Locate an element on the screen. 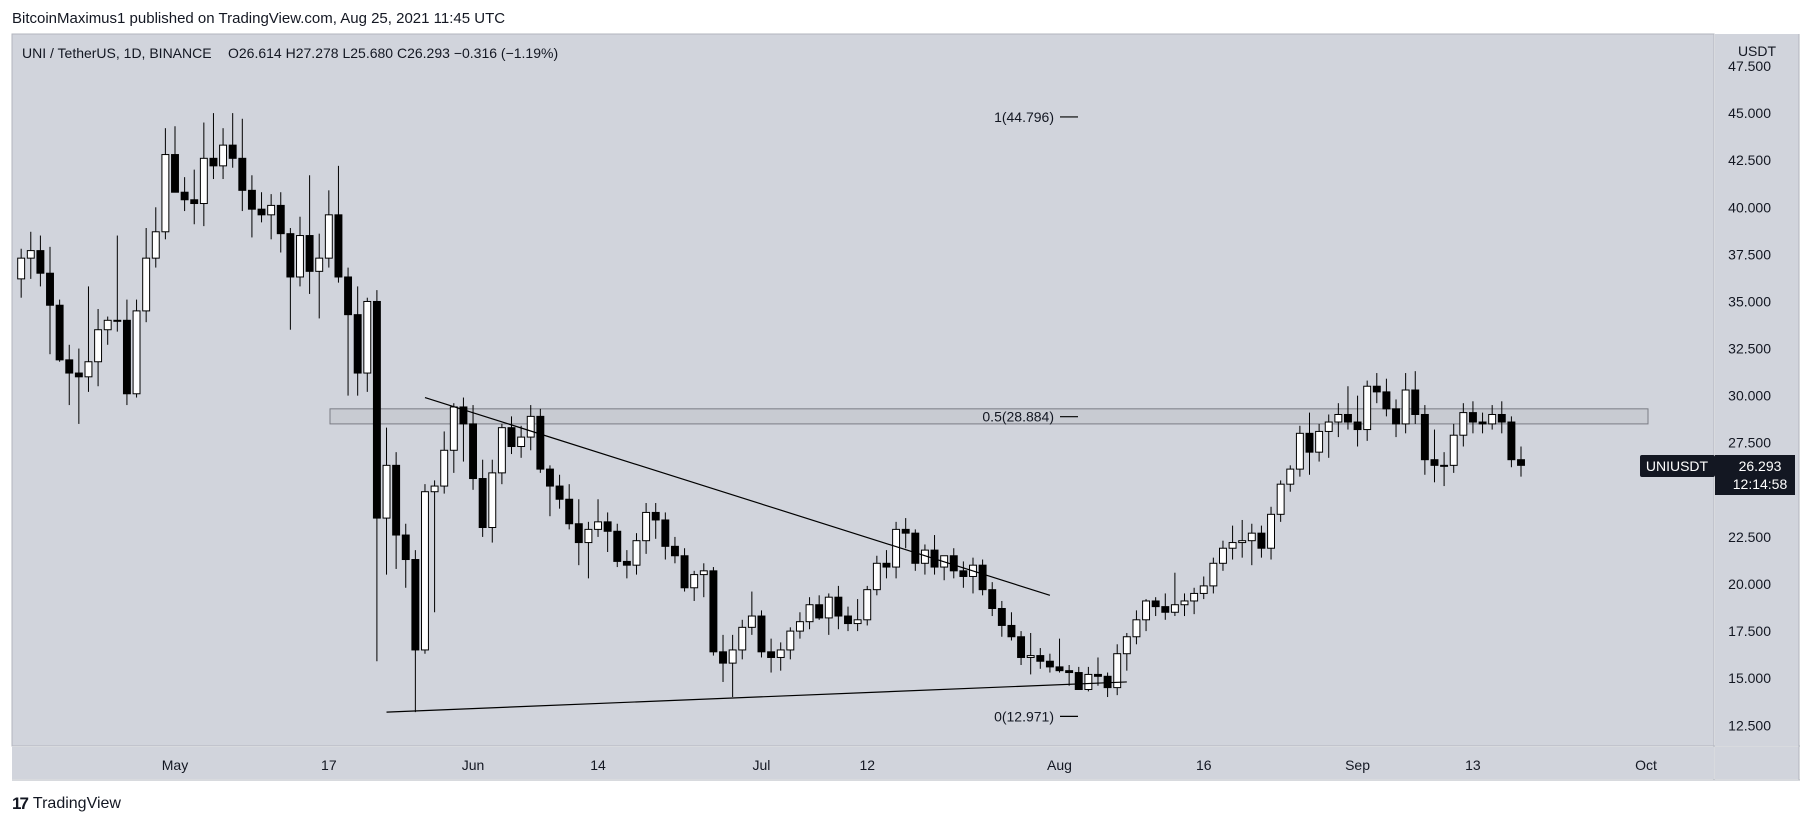 The image size is (1813, 826). support-trendline is located at coordinates (756, 697).